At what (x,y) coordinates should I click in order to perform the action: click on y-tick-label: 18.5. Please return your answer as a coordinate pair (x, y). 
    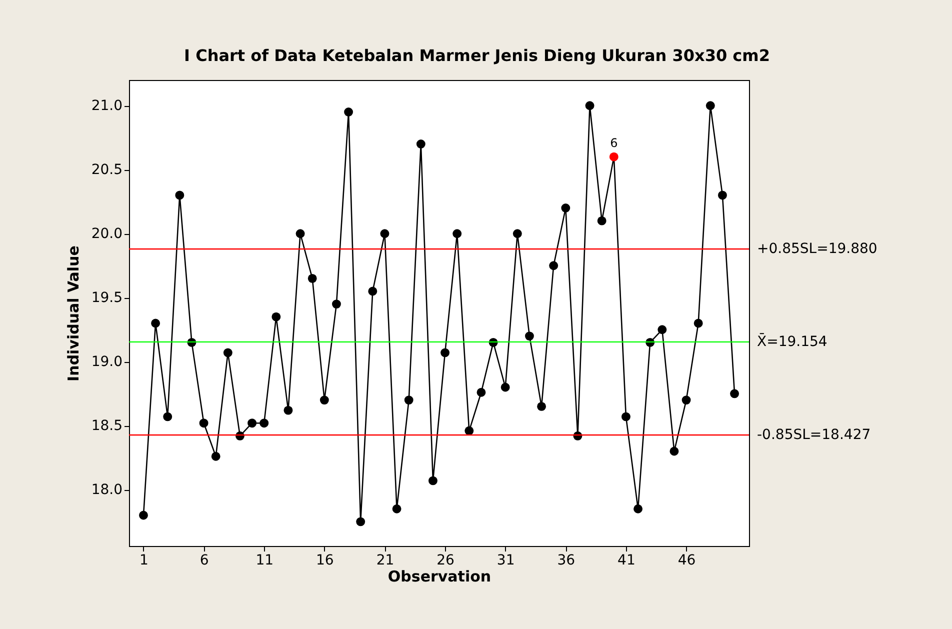
    Looking at the image, I should click on (106, 426).